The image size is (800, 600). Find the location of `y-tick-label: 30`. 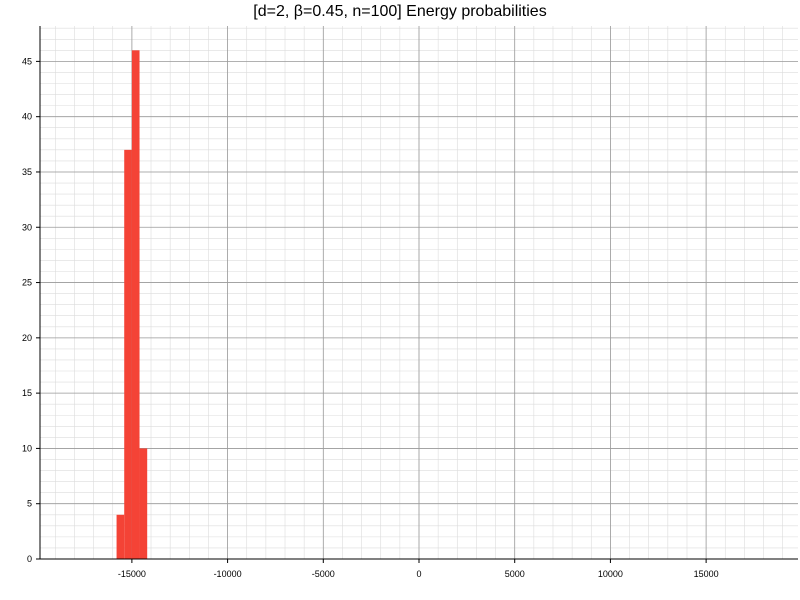

y-tick-label: 30 is located at coordinates (27, 227).